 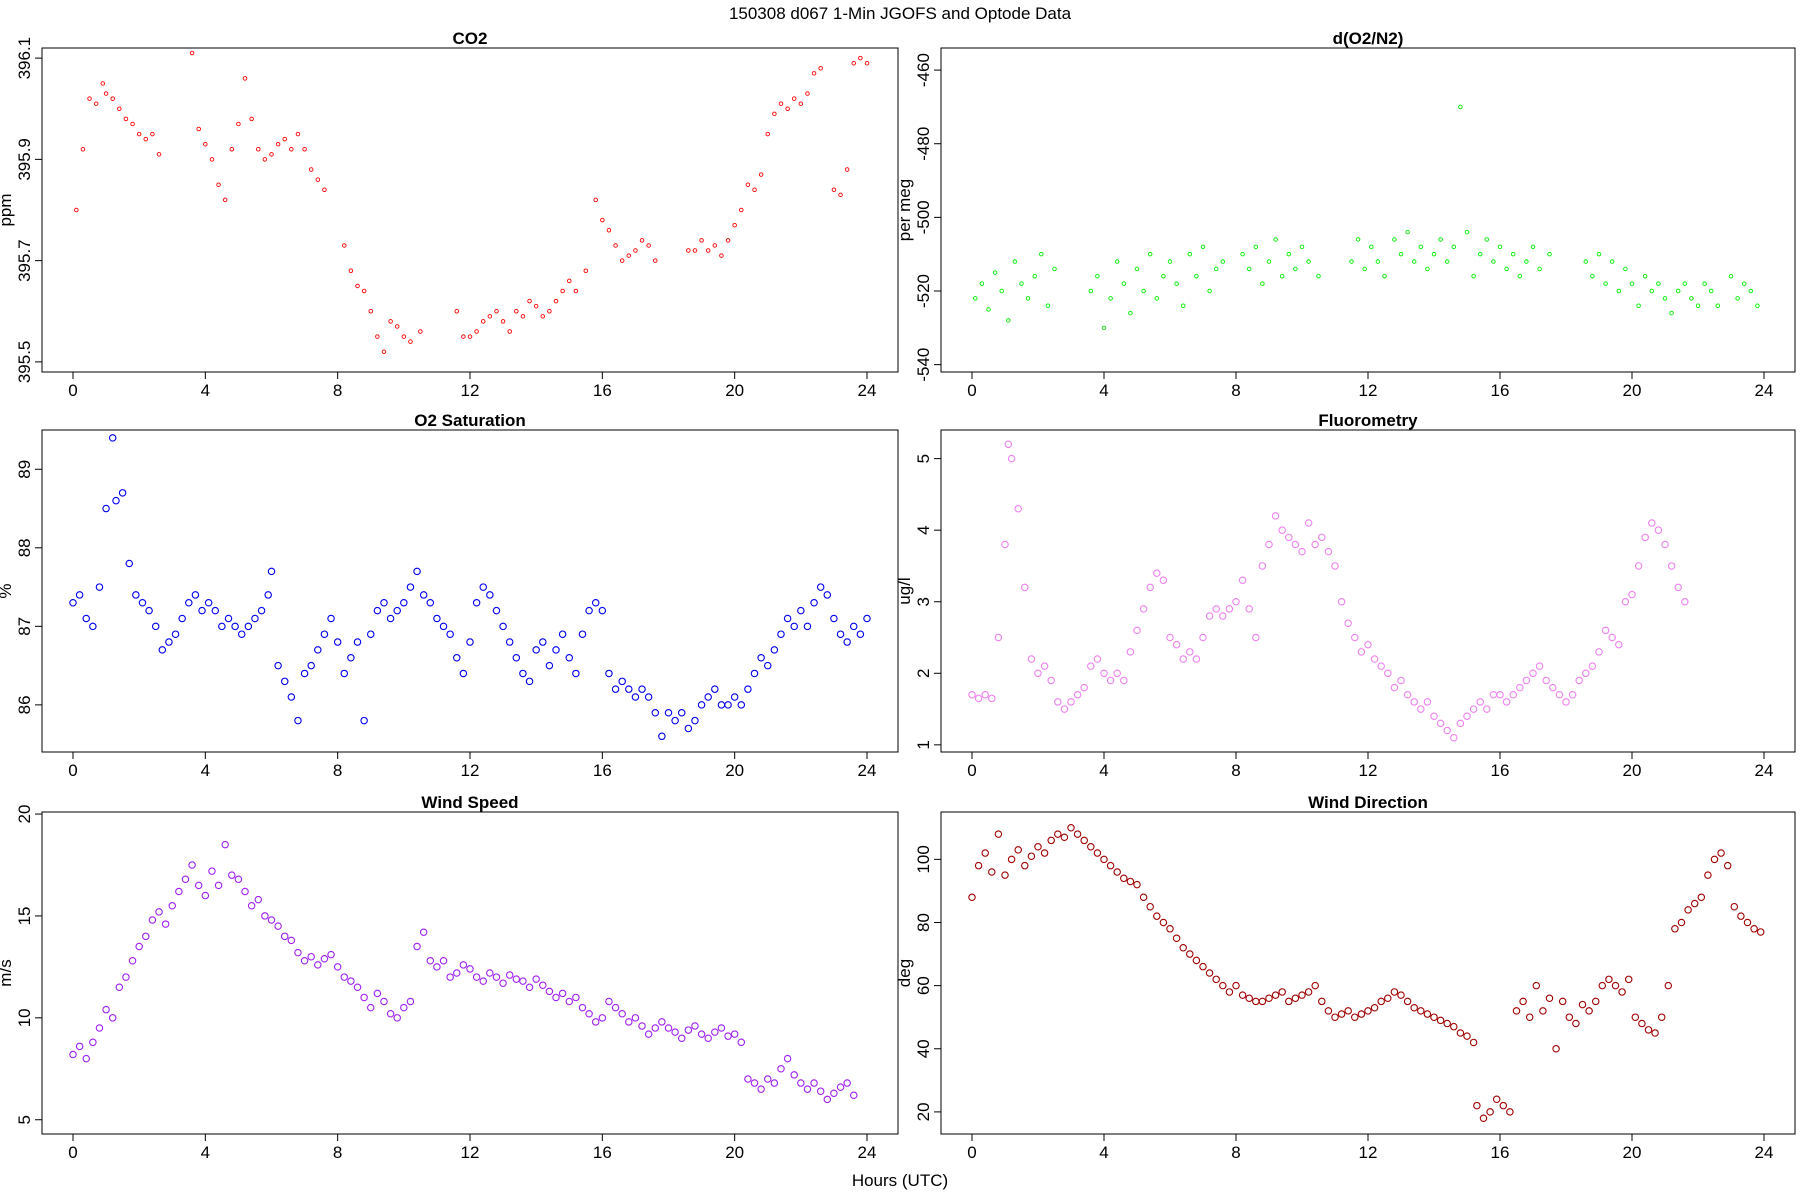 What do you see at coordinates (1368, 802) in the screenshot?
I see `panel-title: Wind Direction` at bounding box center [1368, 802].